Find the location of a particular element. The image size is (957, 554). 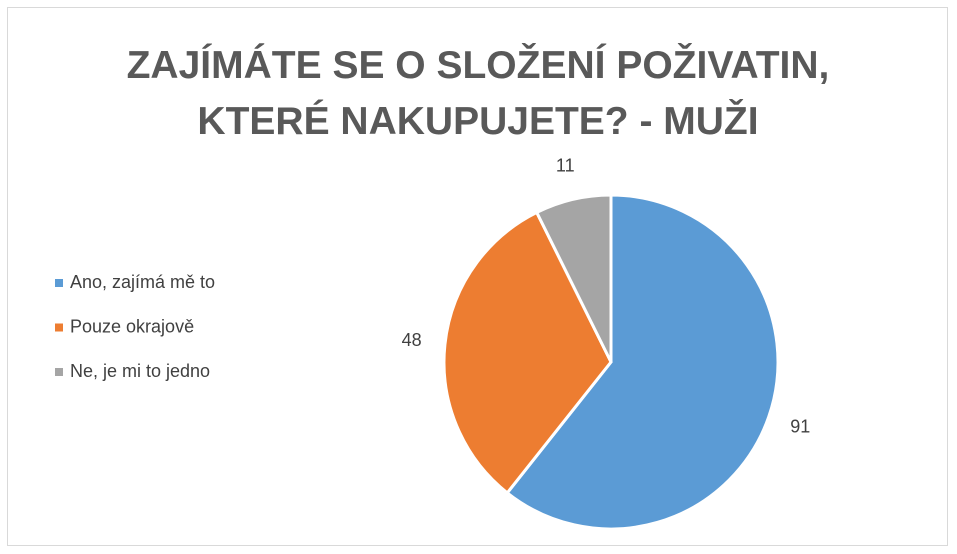

legend-label: Ne, je mi to jedno is located at coordinates (140, 371).